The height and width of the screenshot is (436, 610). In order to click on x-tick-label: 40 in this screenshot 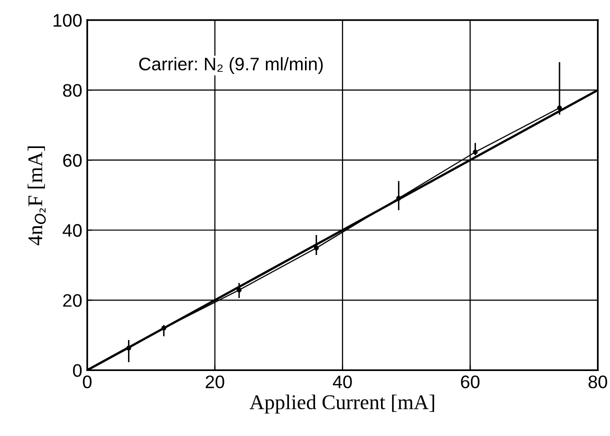, I will do `click(342, 382)`.